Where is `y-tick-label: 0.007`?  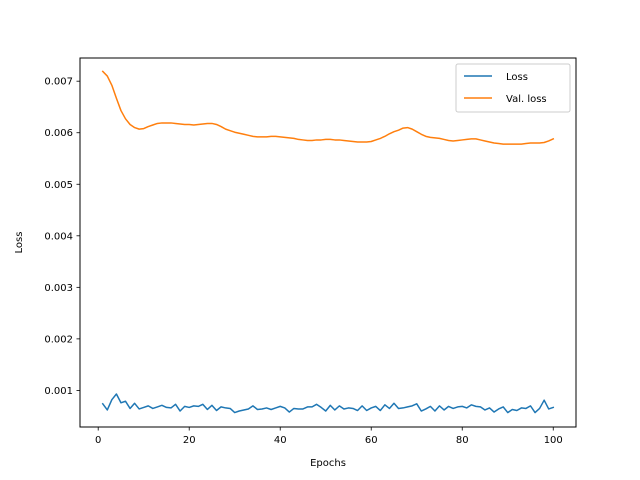
y-tick-label: 0.007 is located at coordinates (58, 82).